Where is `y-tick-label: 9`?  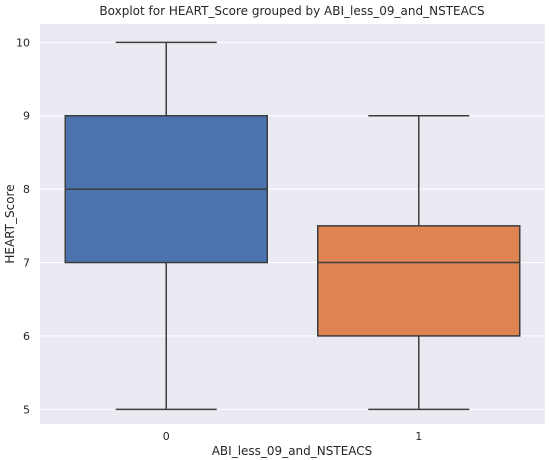
y-tick-label: 9 is located at coordinates (26, 116).